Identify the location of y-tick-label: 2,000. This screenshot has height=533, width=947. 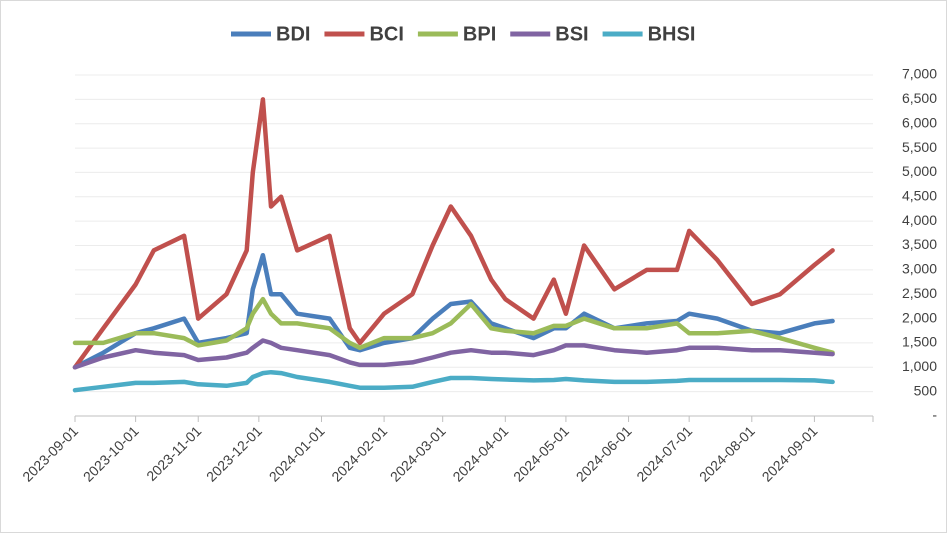
(919, 317).